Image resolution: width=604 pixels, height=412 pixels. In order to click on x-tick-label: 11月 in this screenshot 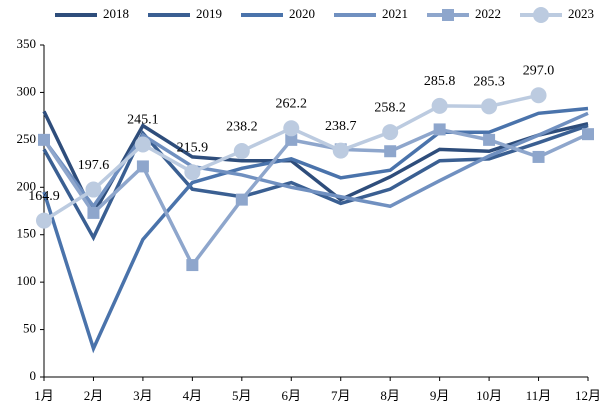, I will do `click(539, 395)`.